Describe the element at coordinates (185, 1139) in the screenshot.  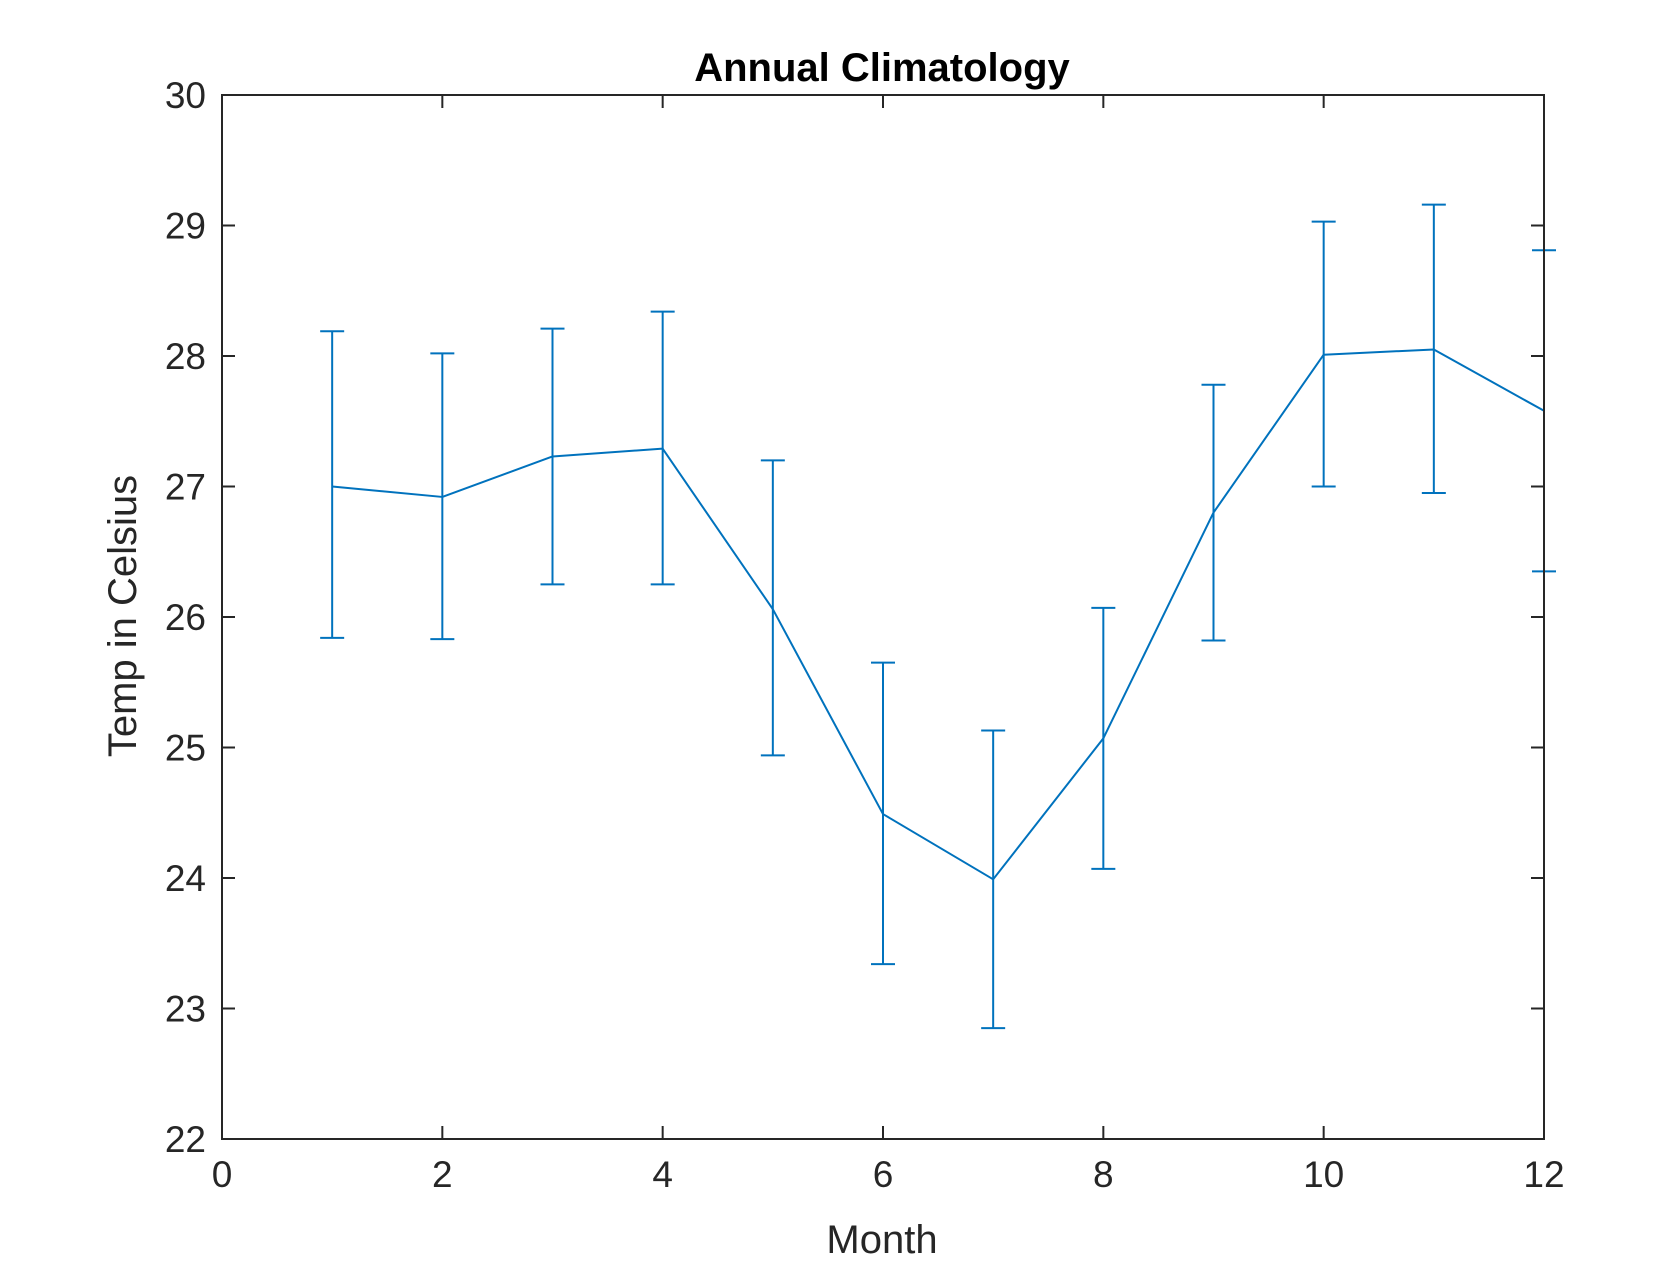
I see `y-tick-label: 22` at that location.